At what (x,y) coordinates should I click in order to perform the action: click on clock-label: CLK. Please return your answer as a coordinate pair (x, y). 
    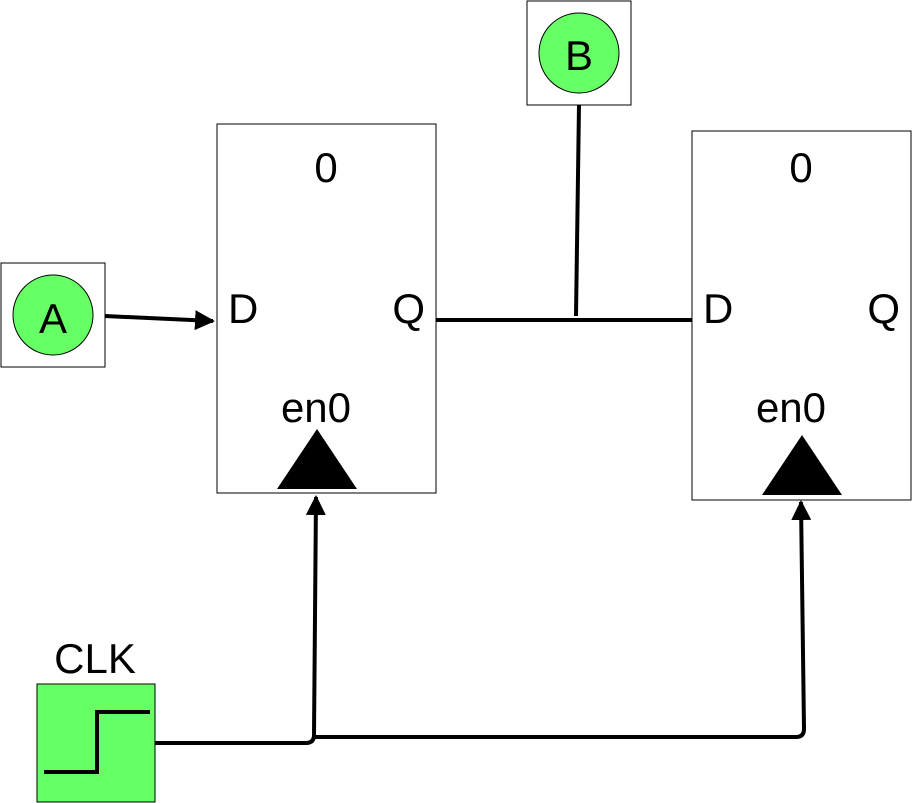
    Looking at the image, I should click on (95, 658).